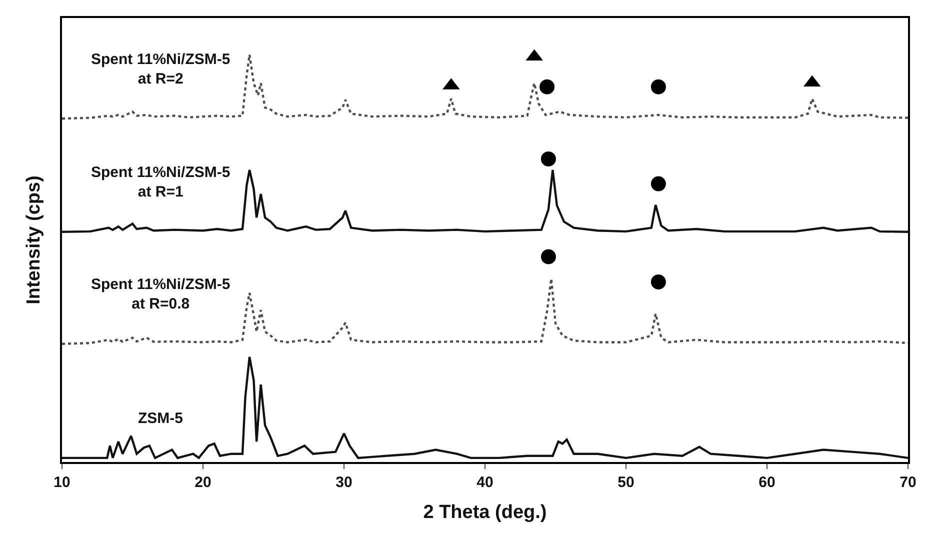  What do you see at coordinates (160, 418) in the screenshot?
I see `series-label: ZSM-5` at bounding box center [160, 418].